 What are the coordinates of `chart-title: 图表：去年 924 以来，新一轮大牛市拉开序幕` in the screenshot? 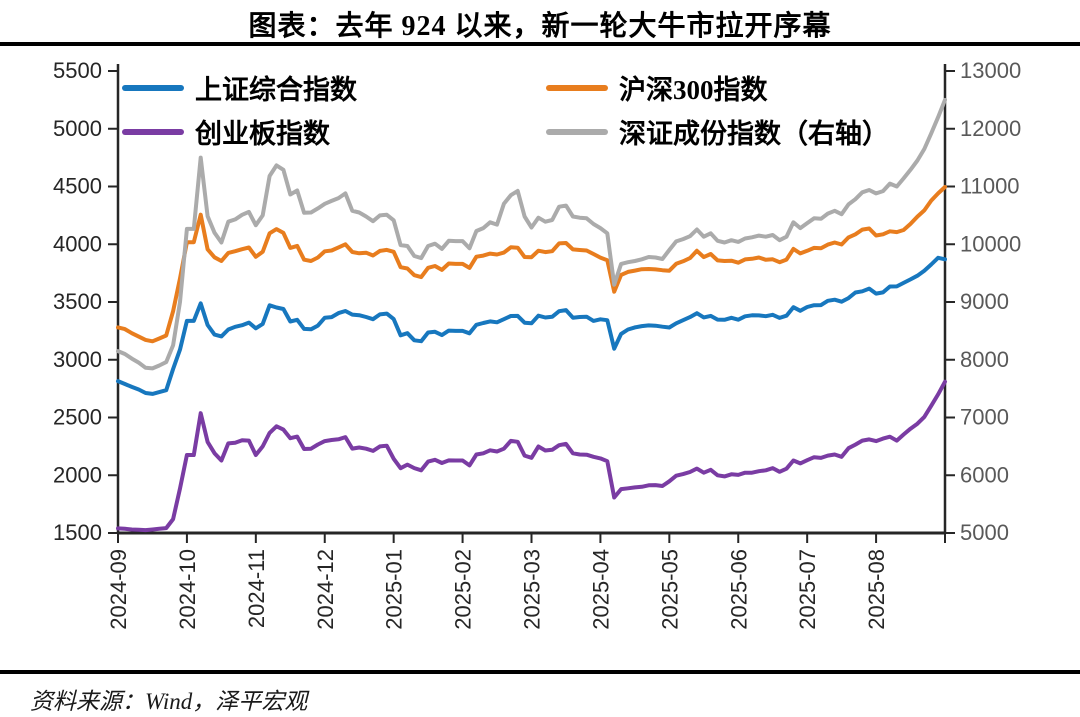 It's located at (540, 26).